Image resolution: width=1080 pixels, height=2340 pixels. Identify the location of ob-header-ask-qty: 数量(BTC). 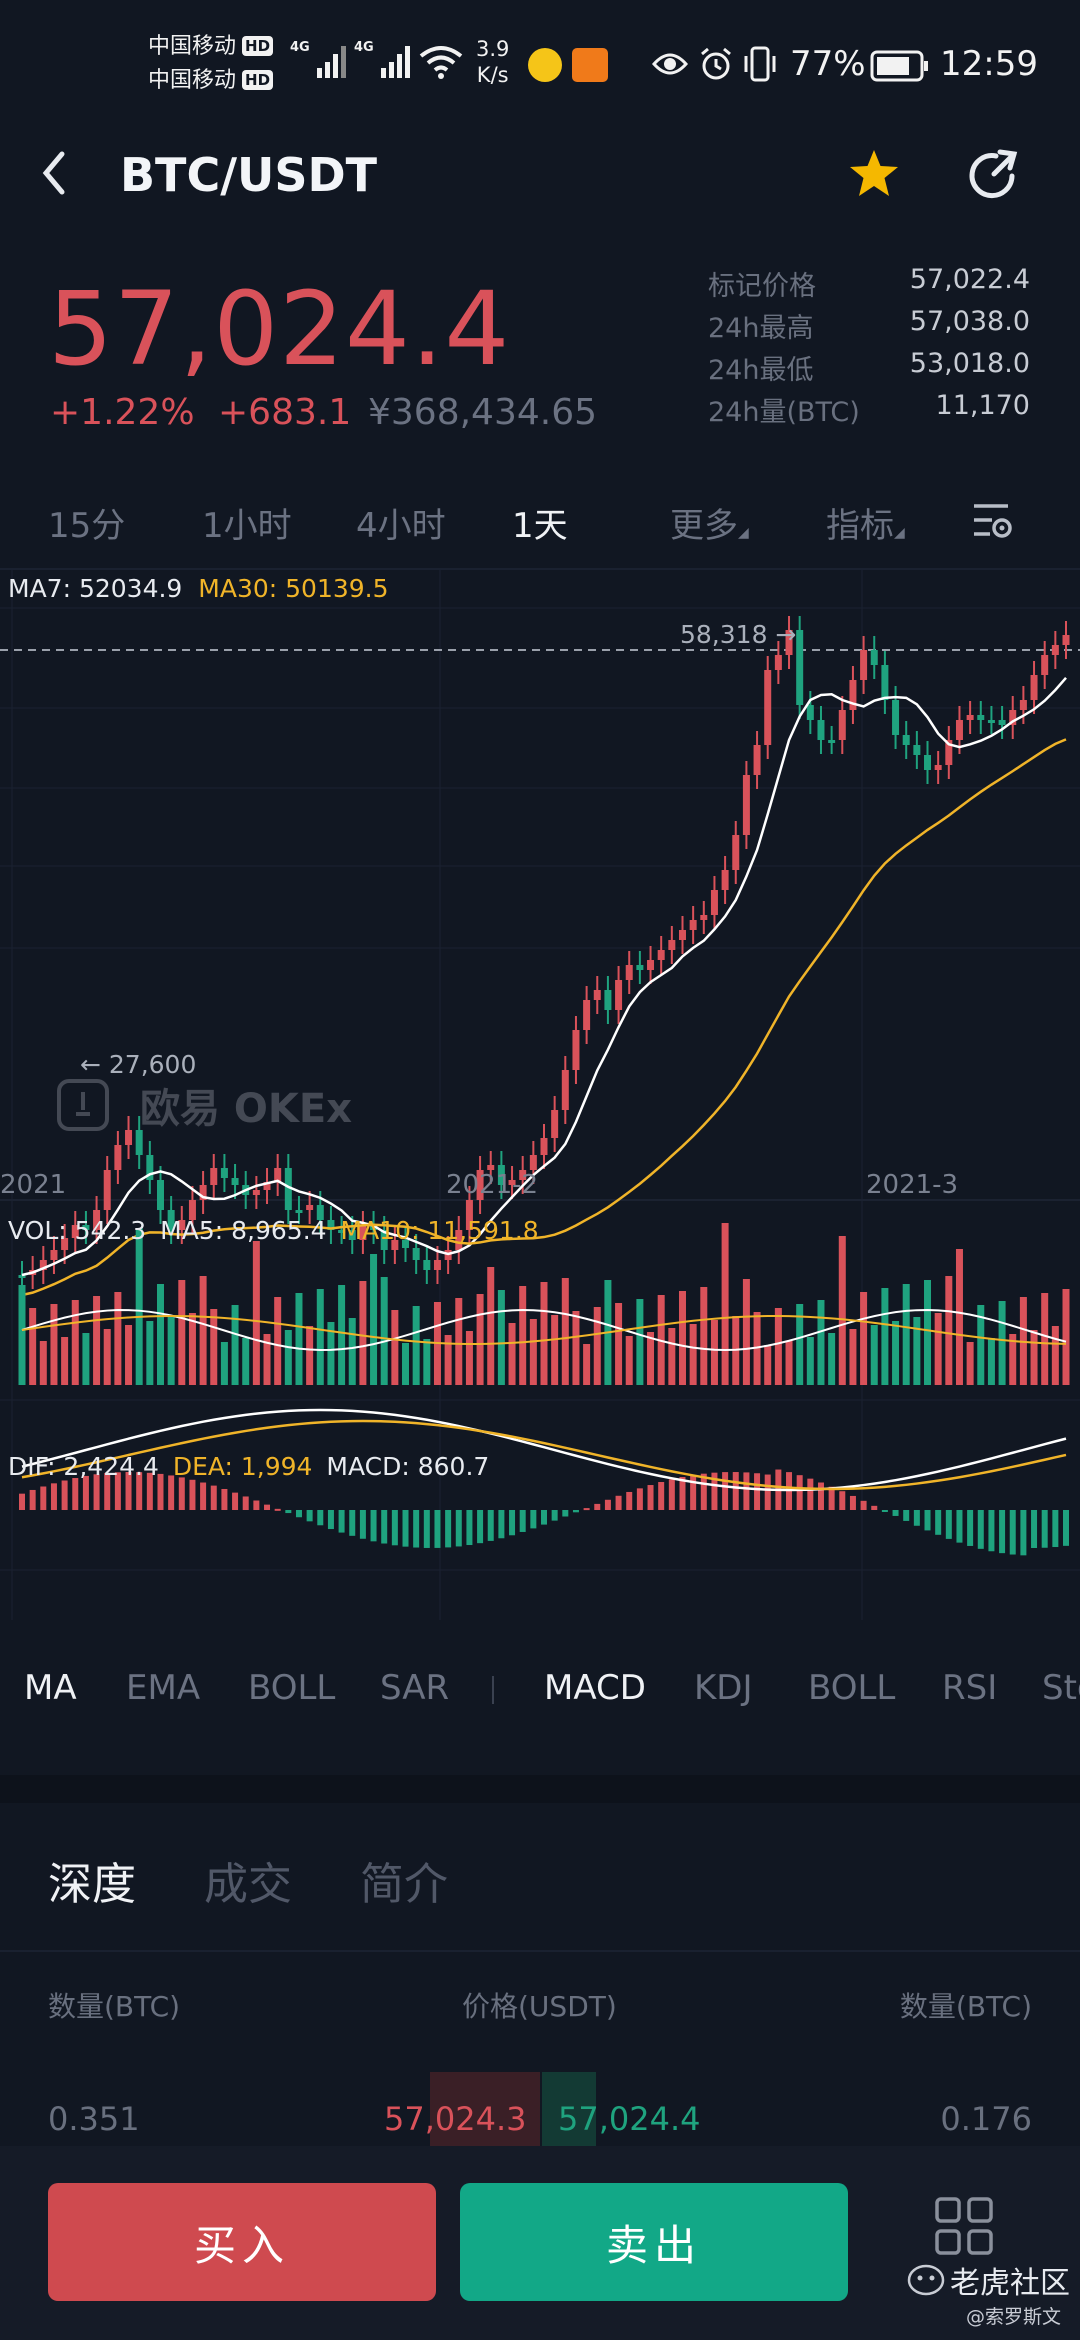
(965, 2006).